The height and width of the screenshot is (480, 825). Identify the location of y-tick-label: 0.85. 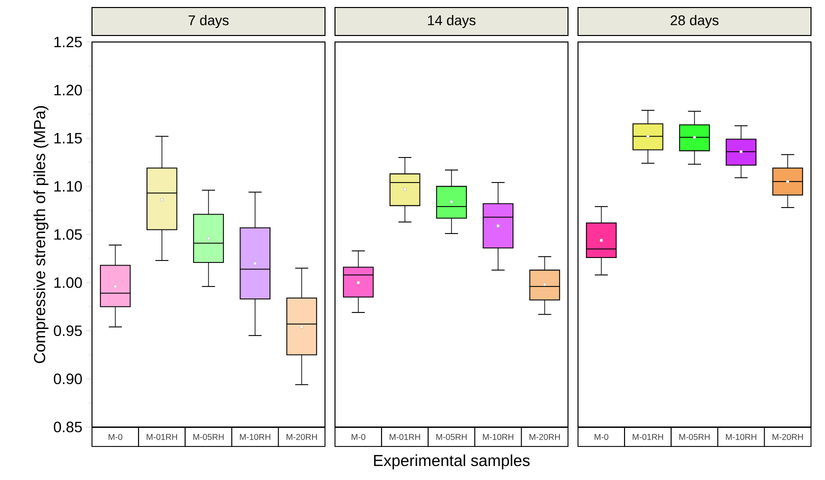
(68, 427).